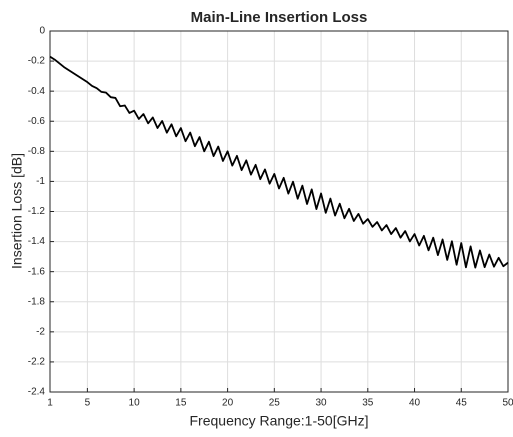  I want to click on x-tick-label: 5, so click(88, 403).